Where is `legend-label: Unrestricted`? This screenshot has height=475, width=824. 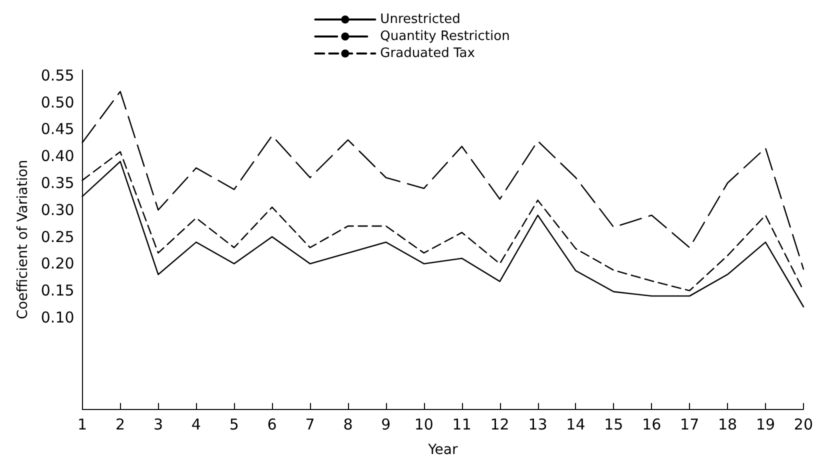 legend-label: Unrestricted is located at coordinates (420, 19).